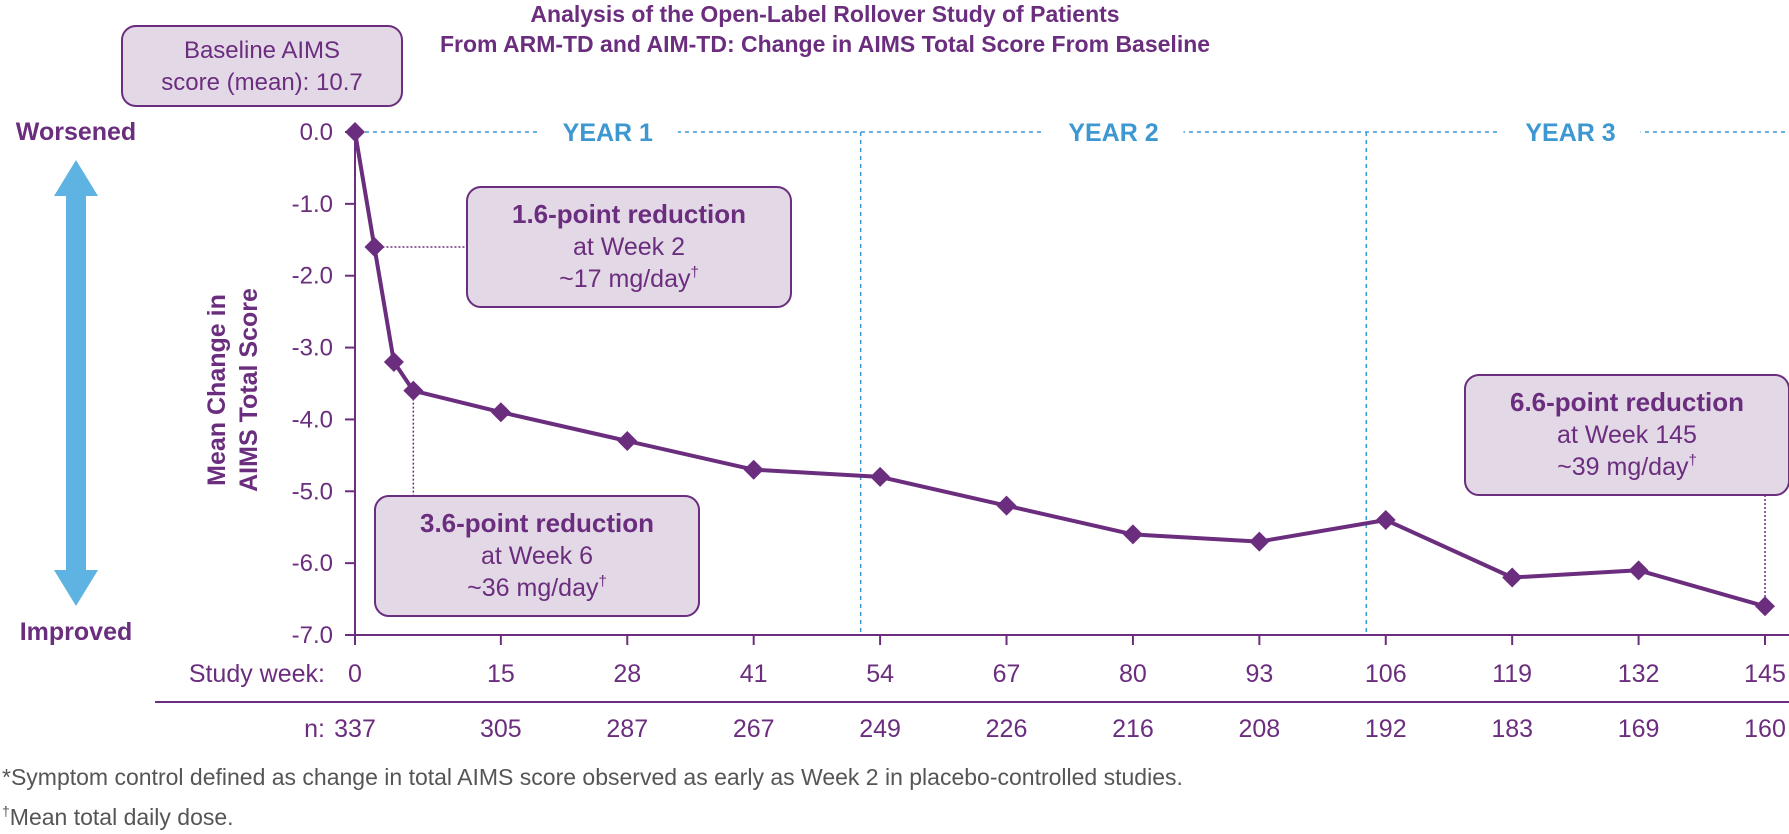 The image size is (1789, 834). I want to click on x-tick-label: 106, so click(1386, 674).